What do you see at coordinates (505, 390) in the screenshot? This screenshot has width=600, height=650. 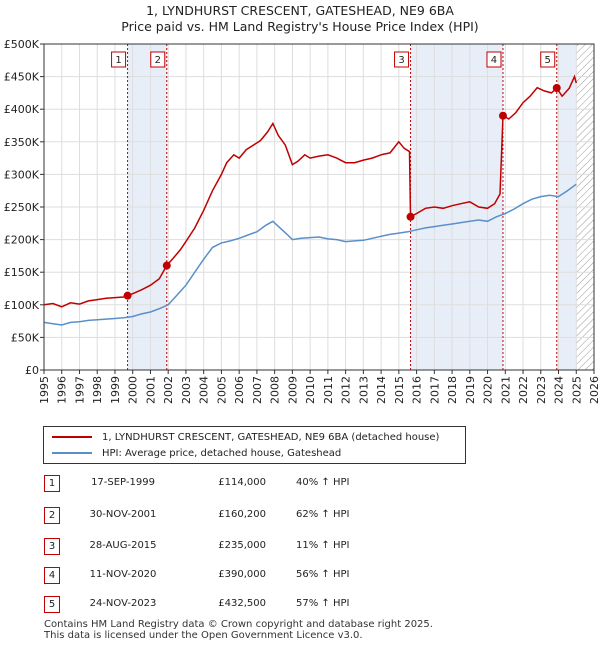 I see `x-tick-label: 2021` at bounding box center [505, 390].